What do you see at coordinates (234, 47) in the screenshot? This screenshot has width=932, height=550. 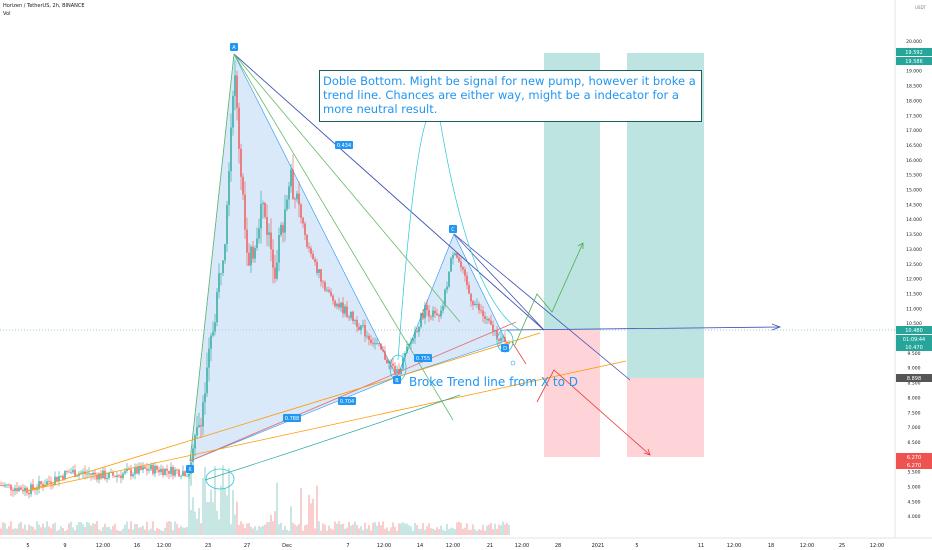 I see `point-a-label: A` at bounding box center [234, 47].